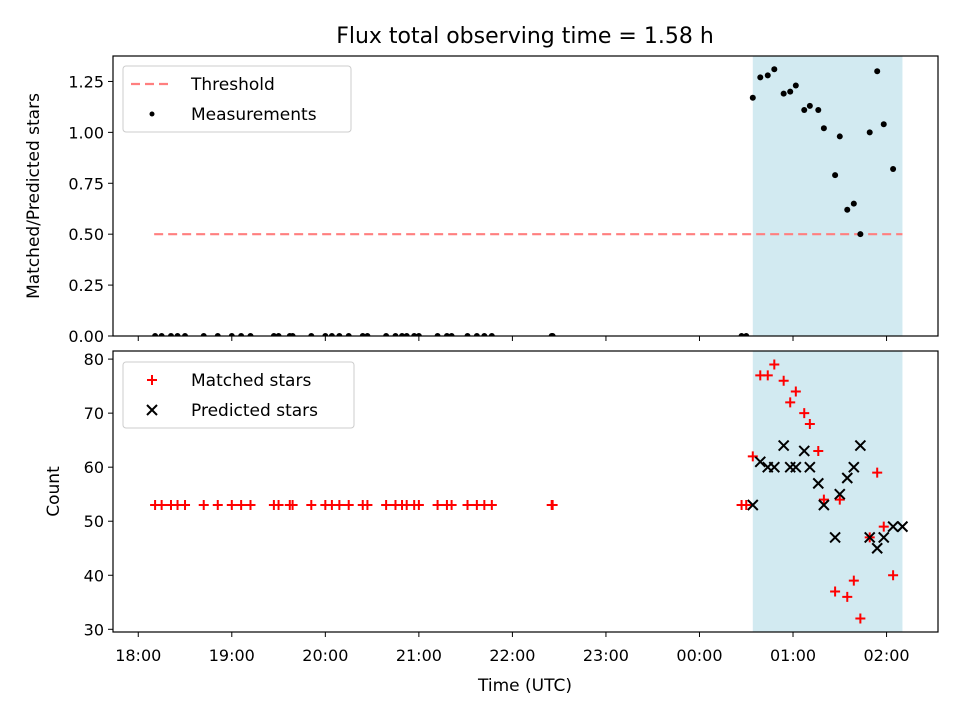 This screenshot has height=720, width=960. Describe the element at coordinates (886, 655) in the screenshot. I see `x-tick-label-8: 02:00` at that location.